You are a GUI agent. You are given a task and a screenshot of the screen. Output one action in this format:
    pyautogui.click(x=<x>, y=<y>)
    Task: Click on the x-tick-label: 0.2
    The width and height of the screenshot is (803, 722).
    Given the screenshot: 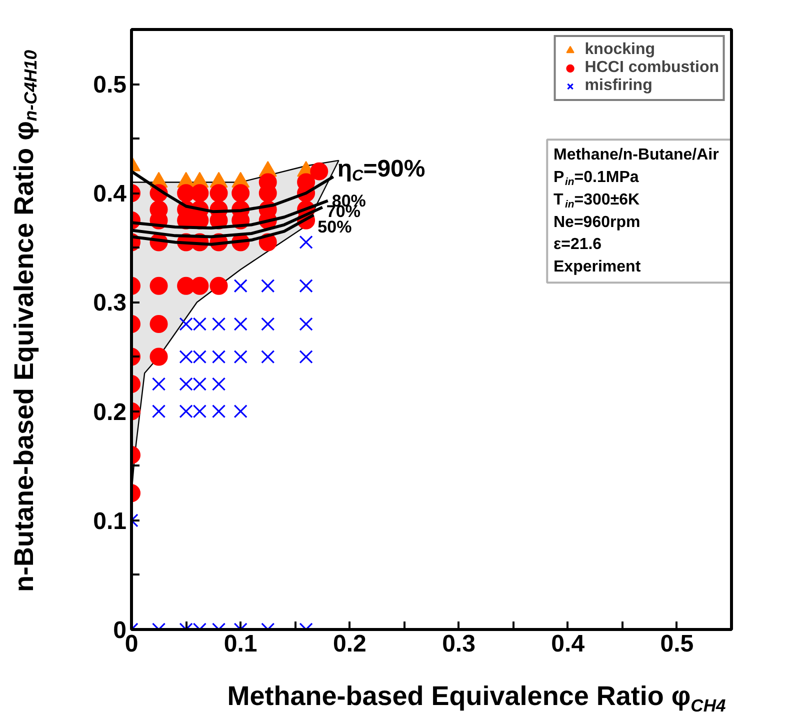 What is the action you would take?
    pyautogui.click(x=349, y=644)
    